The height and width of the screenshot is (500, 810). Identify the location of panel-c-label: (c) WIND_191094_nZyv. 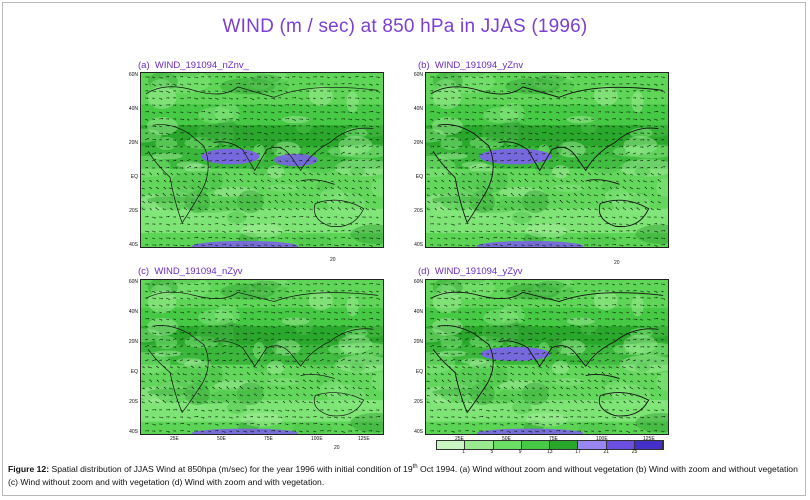
(190, 271).